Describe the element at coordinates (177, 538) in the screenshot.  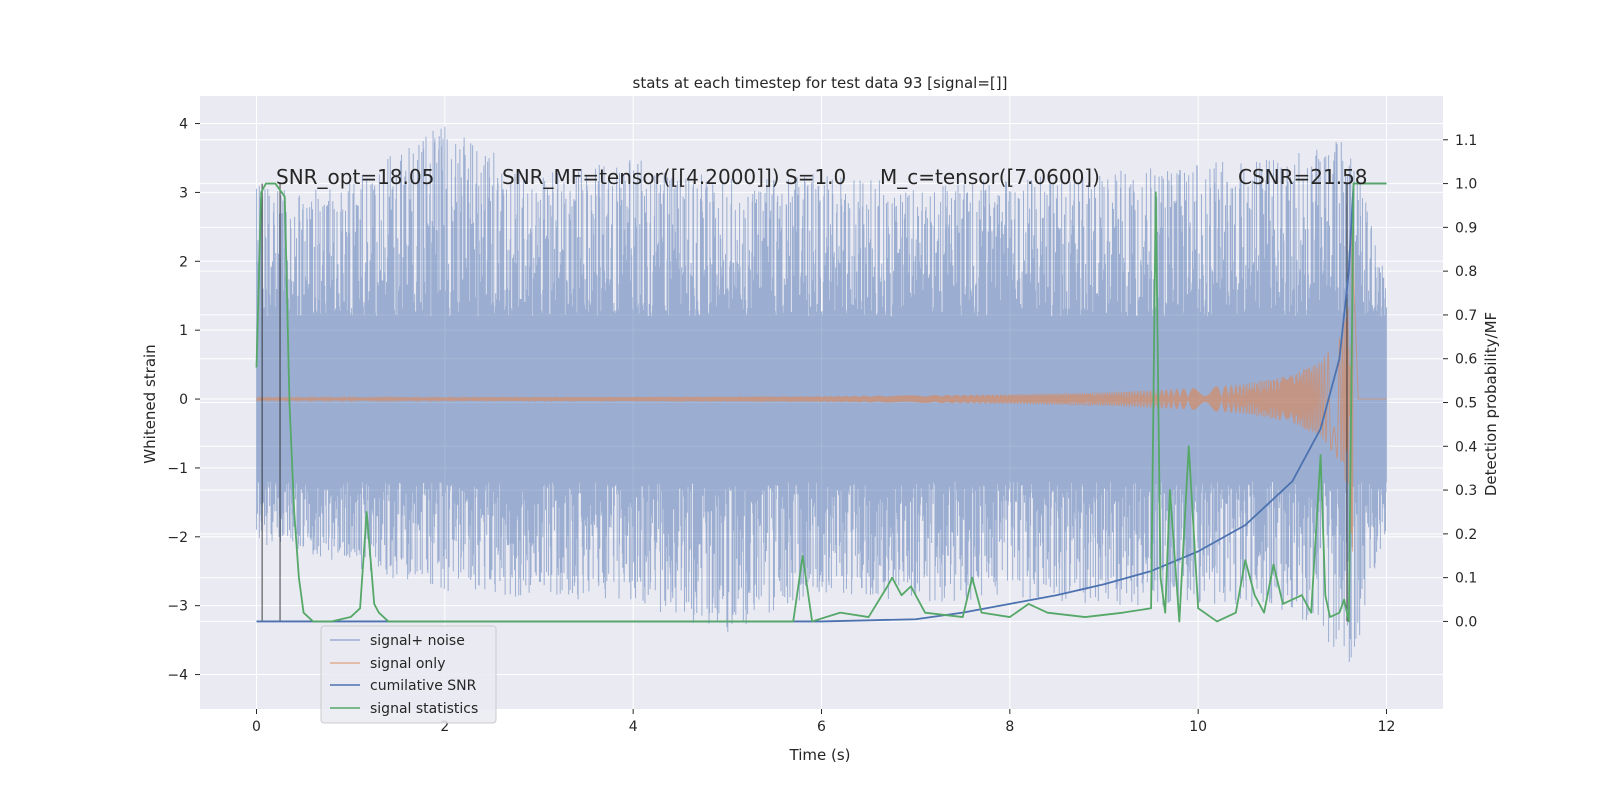
I see `yl-tick-label-2: −2` at that location.